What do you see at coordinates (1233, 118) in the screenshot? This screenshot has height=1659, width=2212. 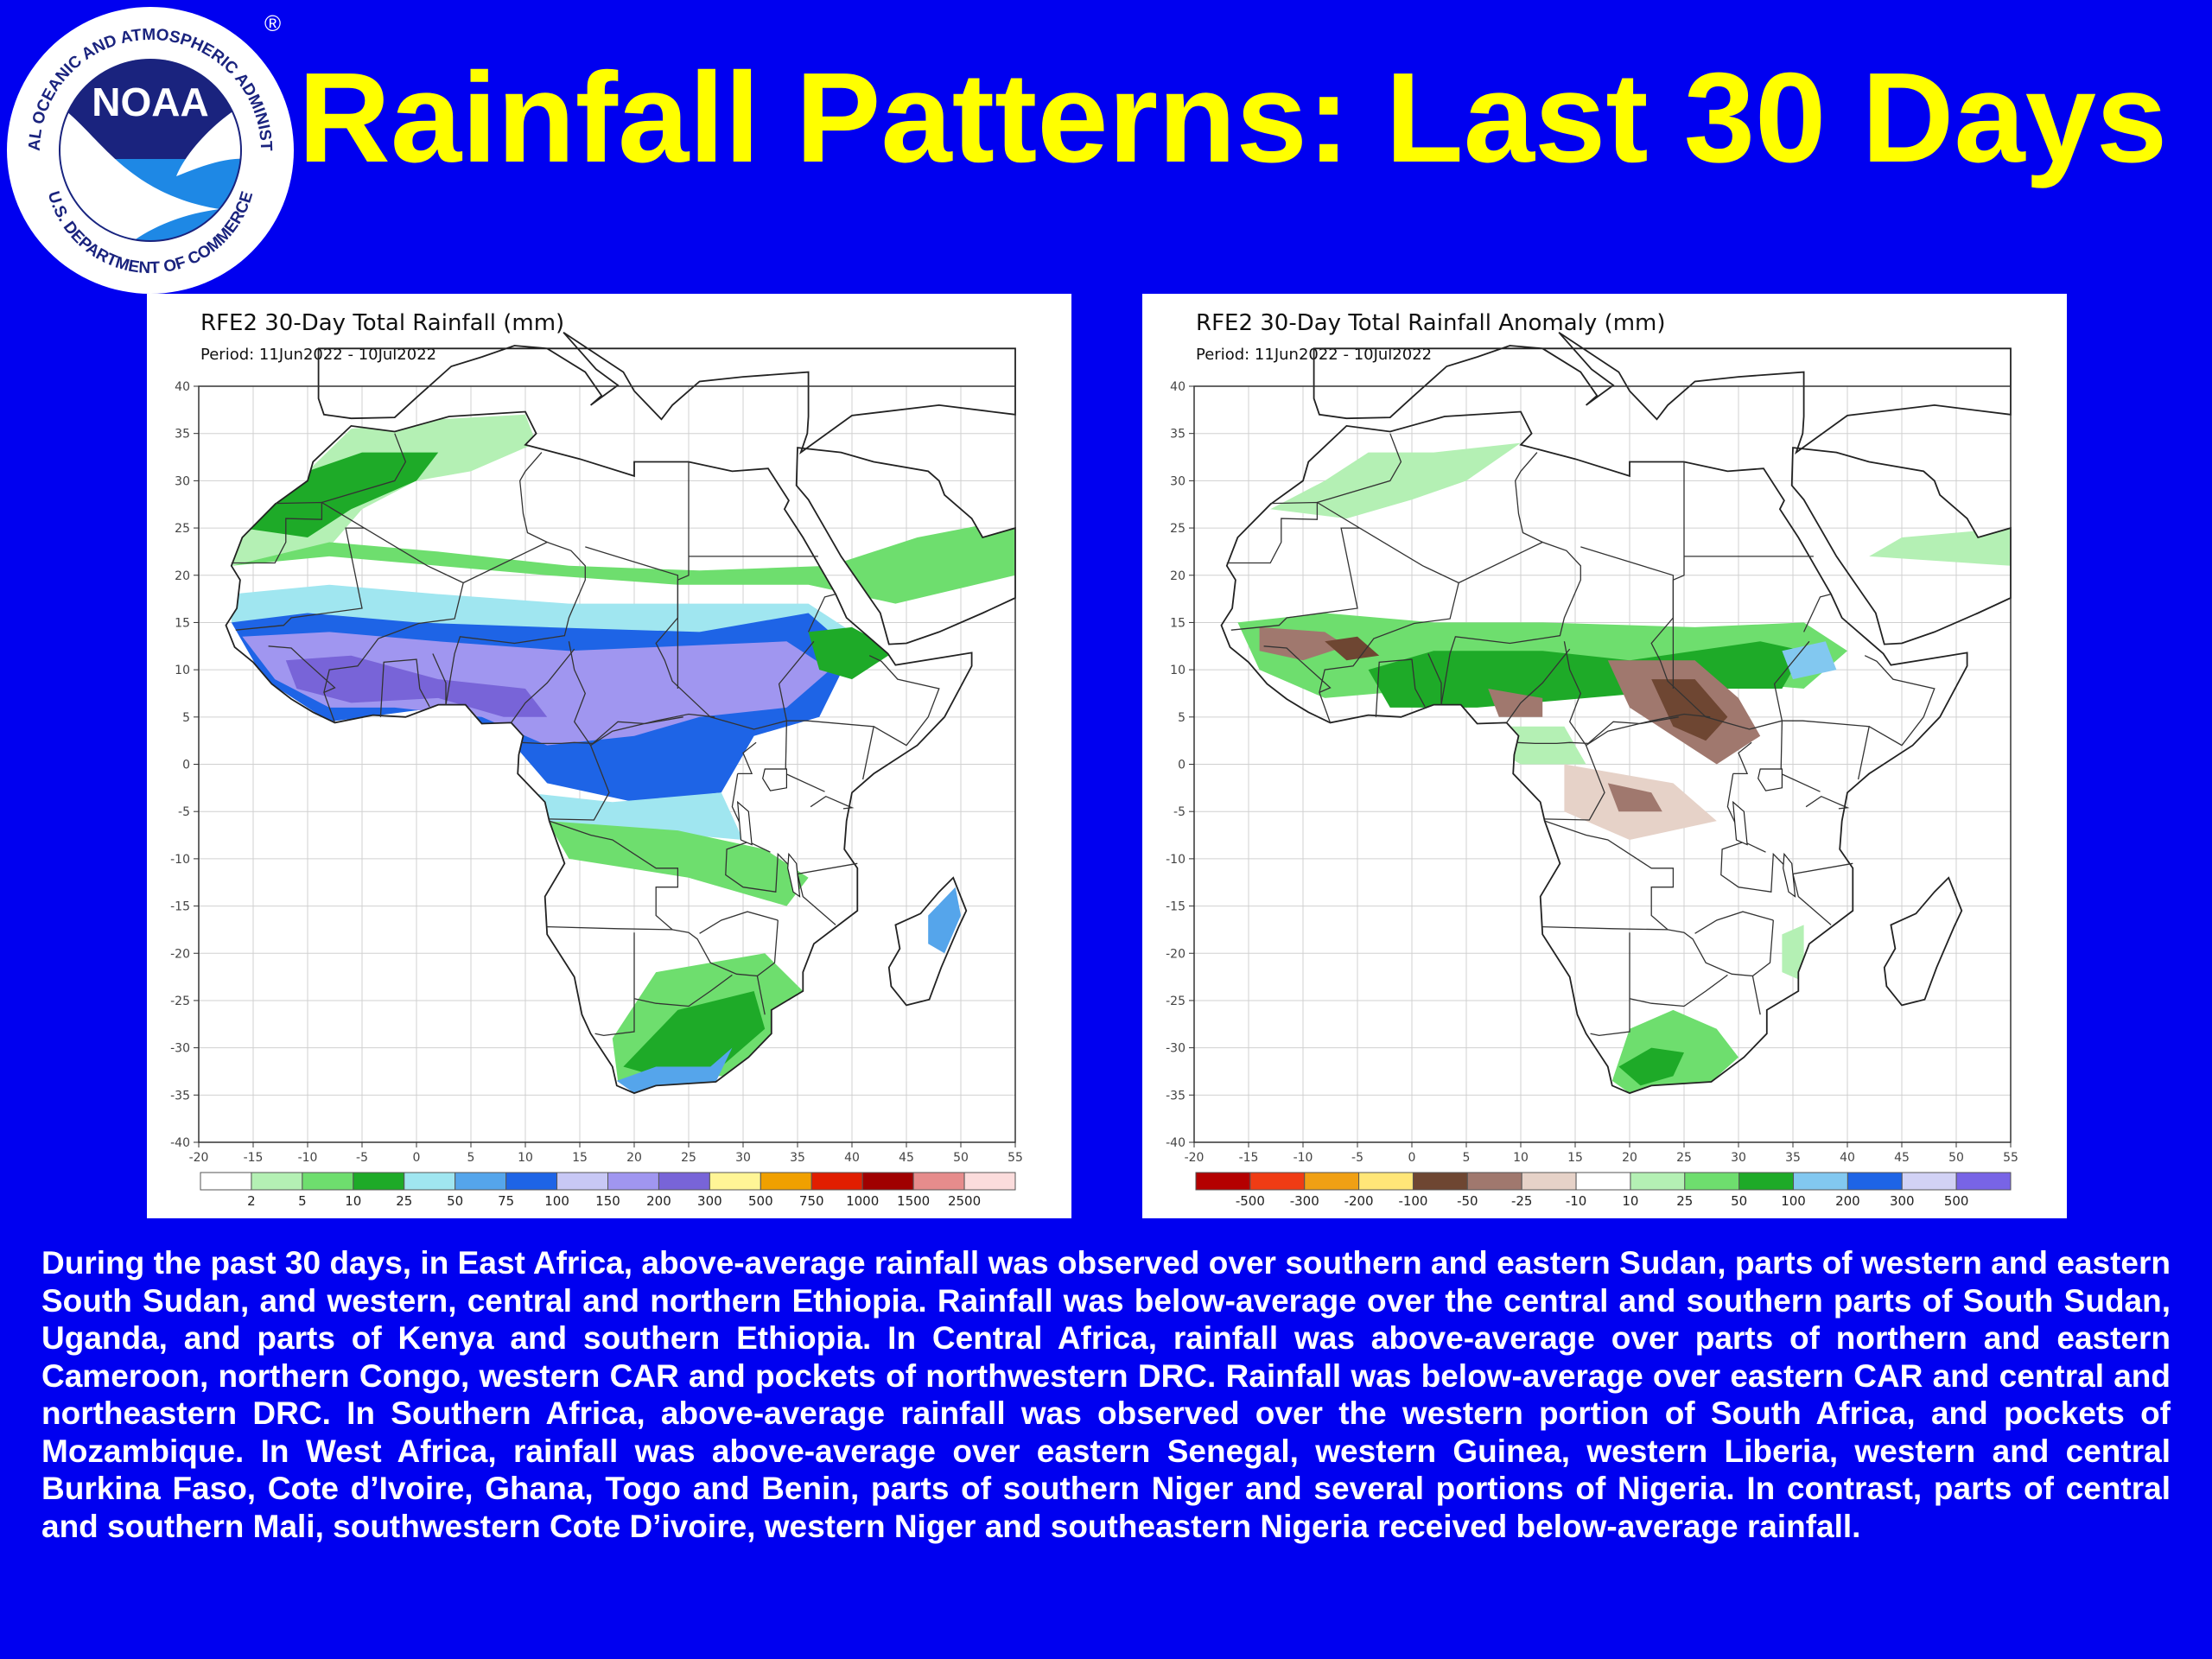 I see `slide-title: Rainfall Patterns: Last 30 Days` at bounding box center [1233, 118].